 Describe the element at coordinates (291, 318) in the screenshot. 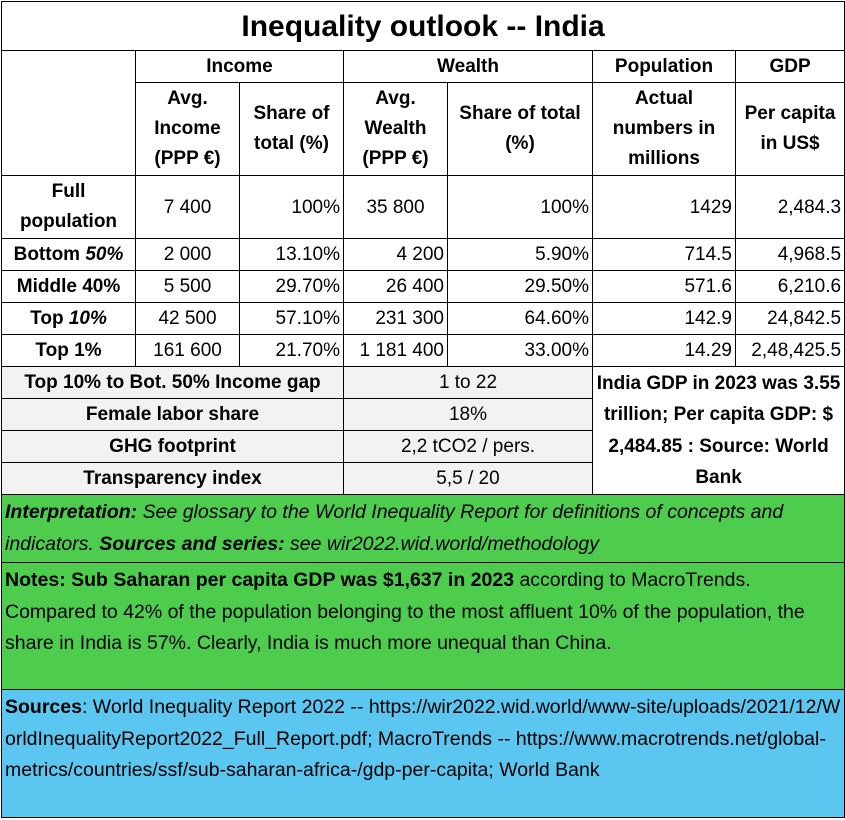

I see `cell-income-share: 57.10%` at that location.